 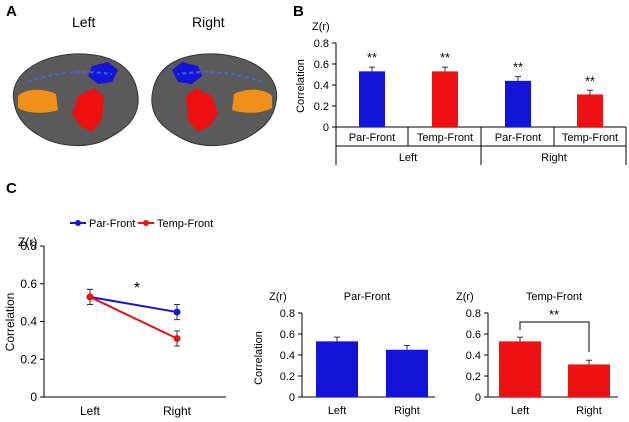 I want to click on chart-c-temp-significance: **, so click(x=554, y=314).